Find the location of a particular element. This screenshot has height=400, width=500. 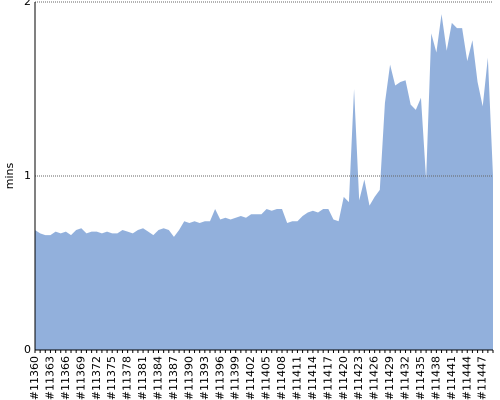

x-tick-label: #11441 is located at coordinates (451, 378).